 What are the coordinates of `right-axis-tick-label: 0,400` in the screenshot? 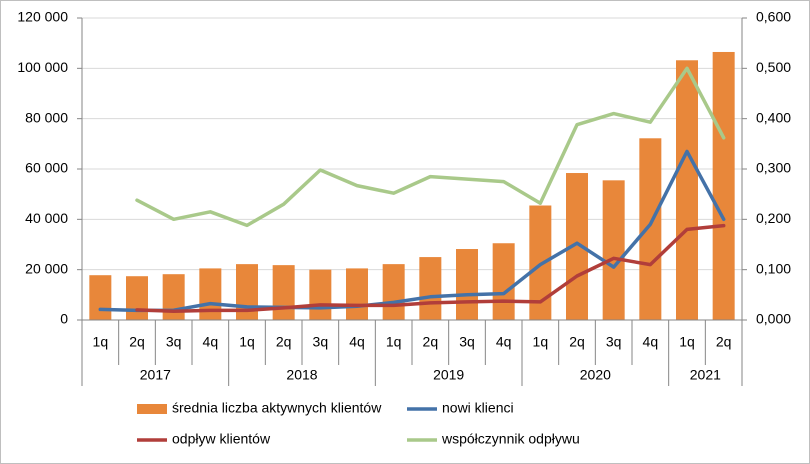 It's located at (773, 117).